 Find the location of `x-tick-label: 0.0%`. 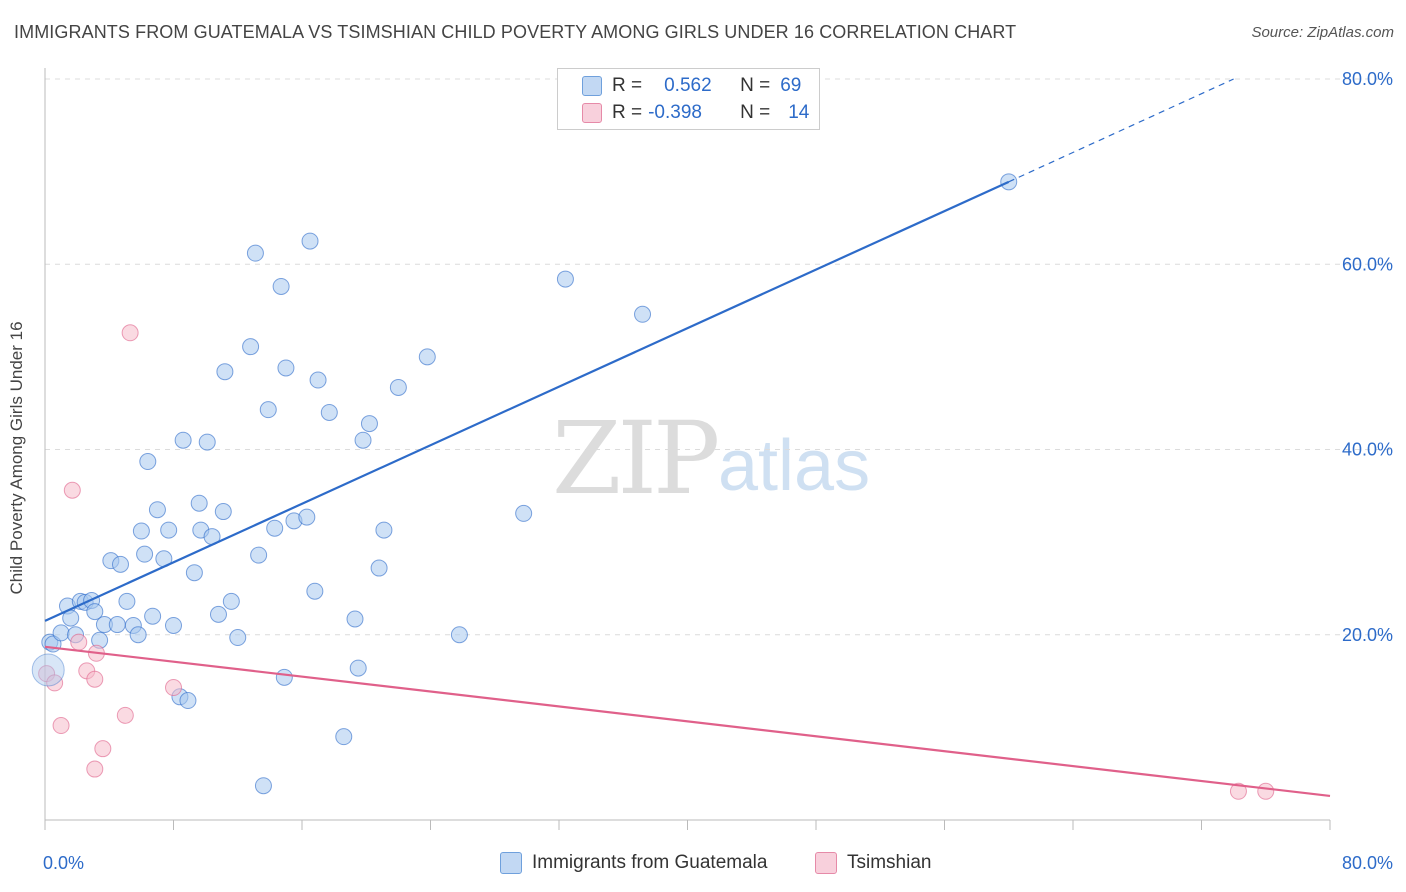

x-tick-label: 0.0% is located at coordinates (63, 863).